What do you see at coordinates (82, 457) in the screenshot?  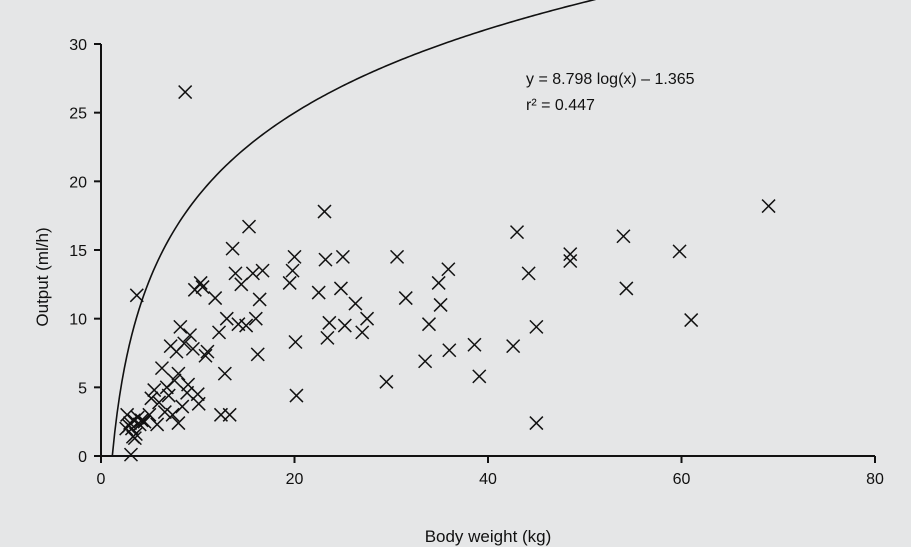 I see `y-tick-label: 0` at bounding box center [82, 457].